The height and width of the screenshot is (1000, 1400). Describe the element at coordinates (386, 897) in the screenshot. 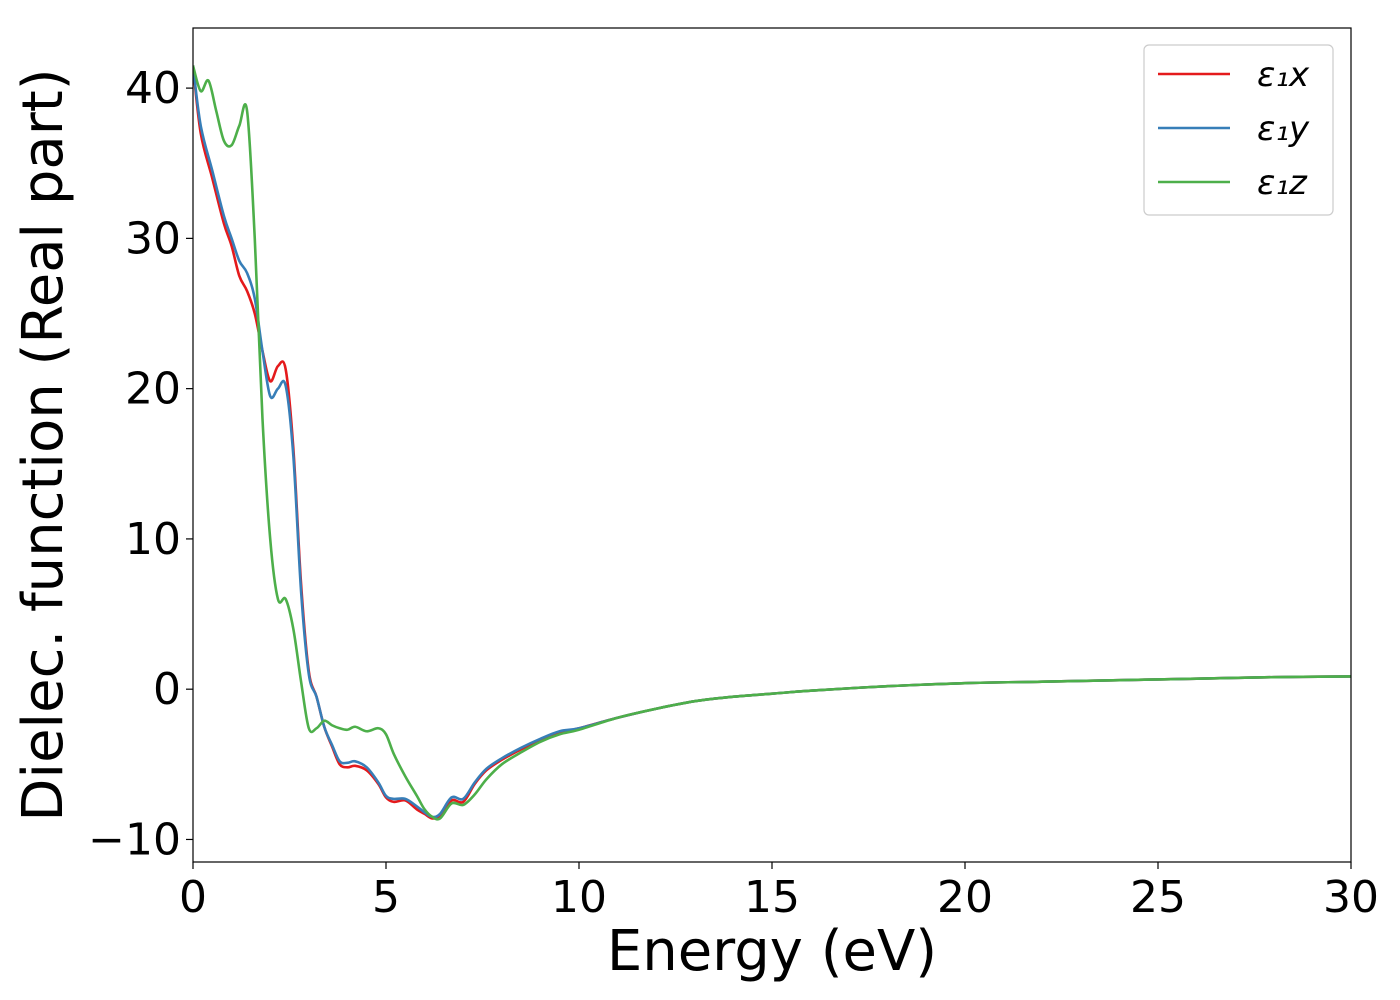

I see `x-tick-label: 5` at that location.